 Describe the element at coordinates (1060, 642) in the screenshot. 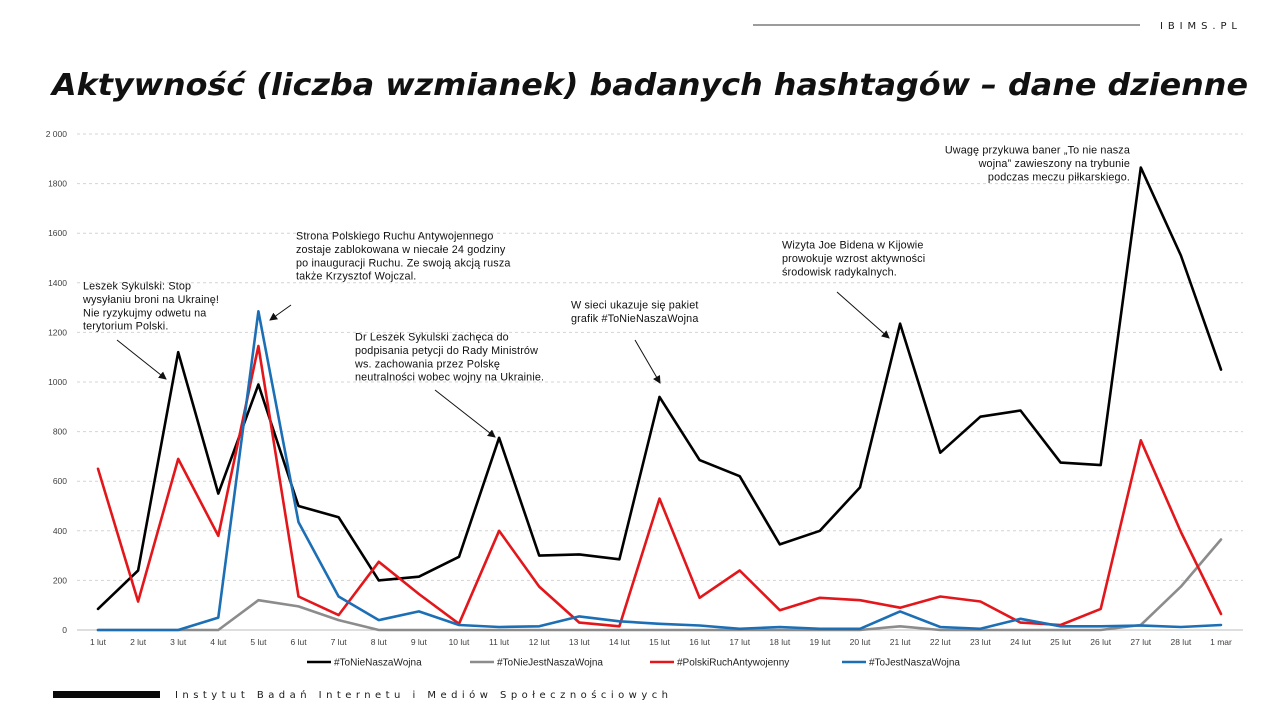

I see `x-tick-label: 25 lut` at that location.